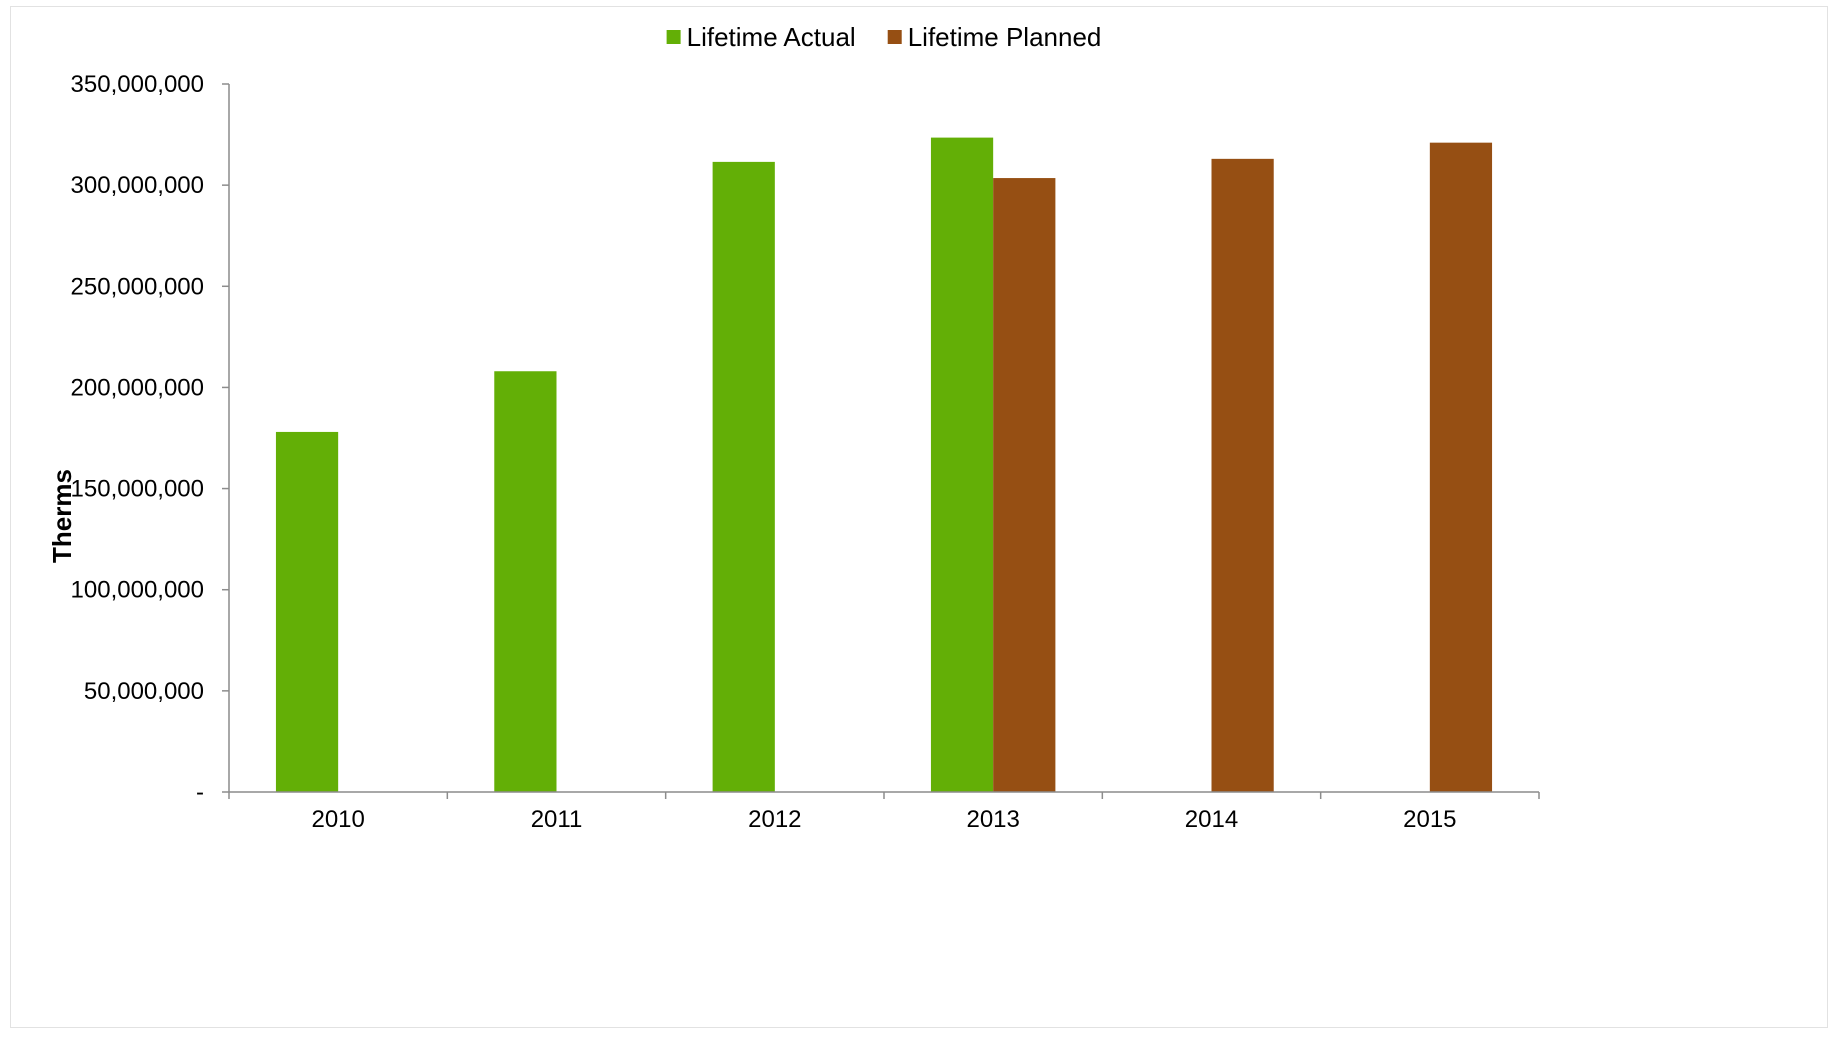 The width and height of the screenshot is (1837, 1040). What do you see at coordinates (1211, 819) in the screenshot?
I see `x-tick-label: 2014` at bounding box center [1211, 819].